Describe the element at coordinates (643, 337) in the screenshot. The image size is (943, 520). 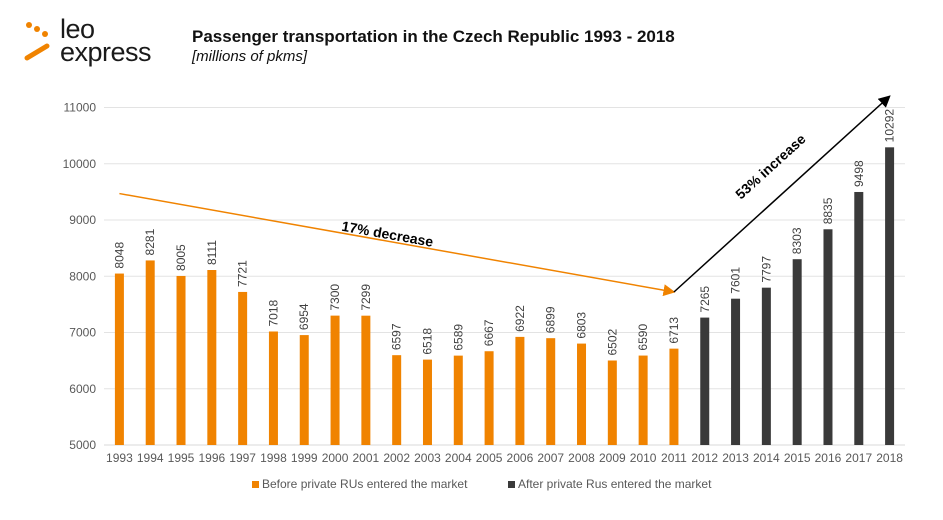
I see `data-label: 6590` at that location.